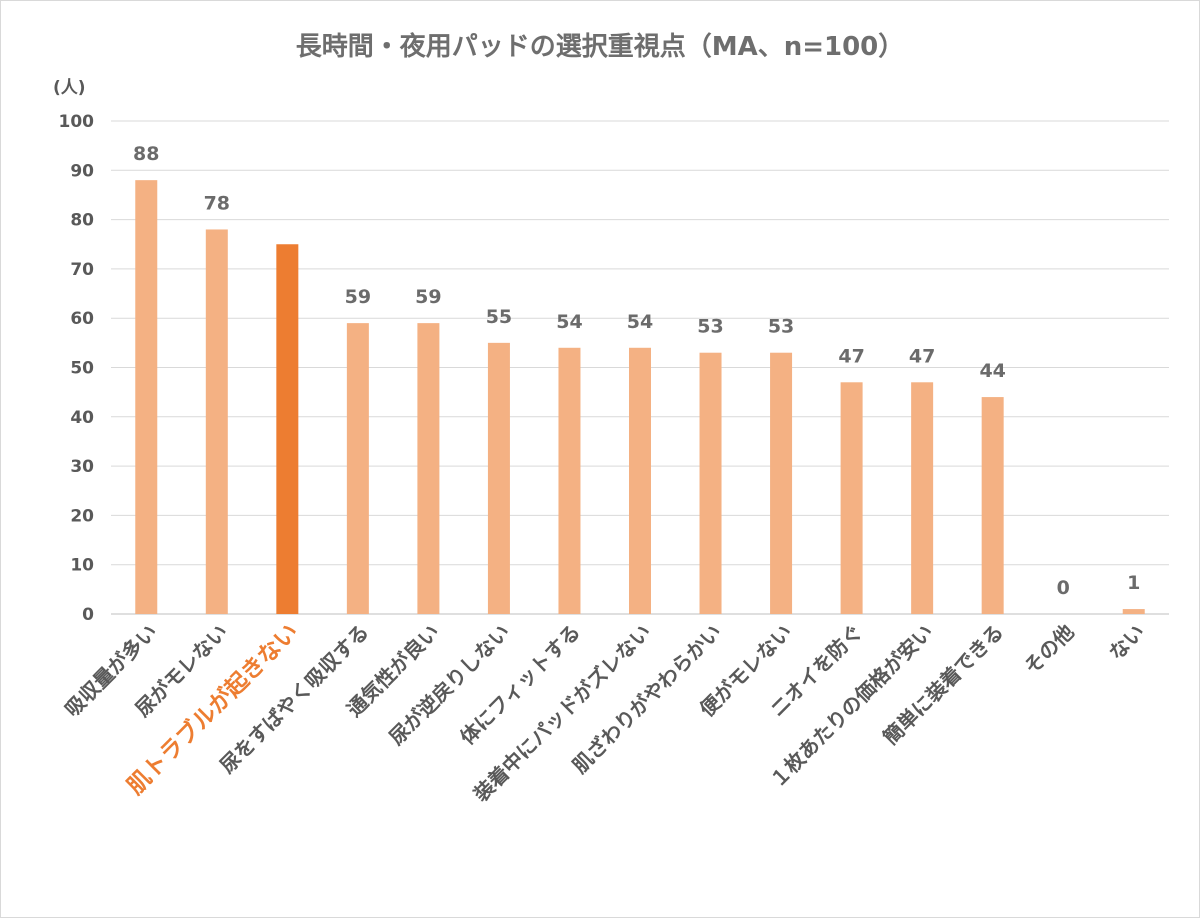  What do you see at coordinates (992, 371) in the screenshot?
I see `data-label: 44` at bounding box center [992, 371].